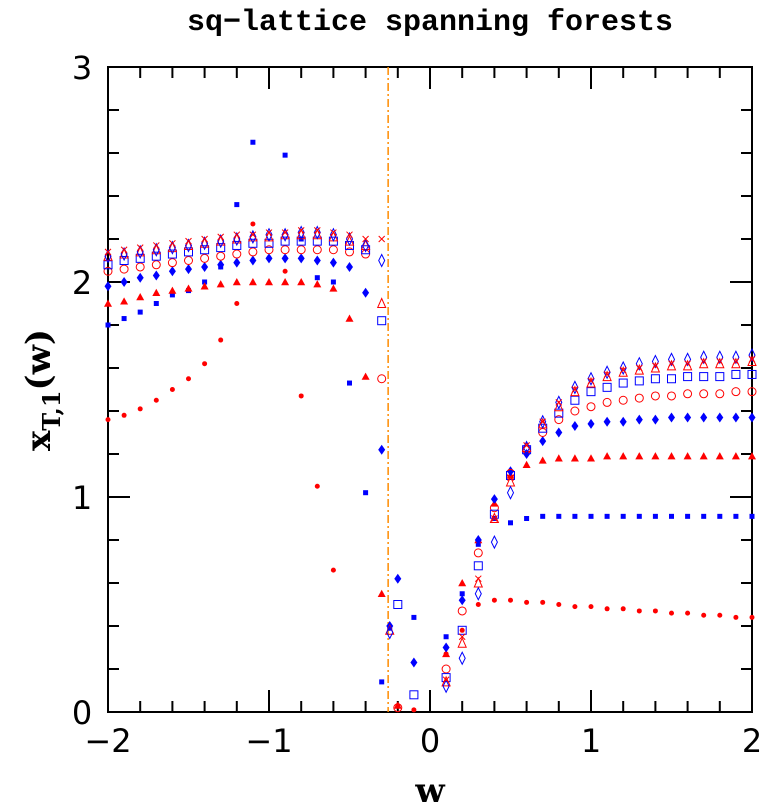 The height and width of the screenshot is (810, 766). What do you see at coordinates (42, 390) in the screenshot?
I see `y-axis-label: xT,1(w)` at bounding box center [42, 390].